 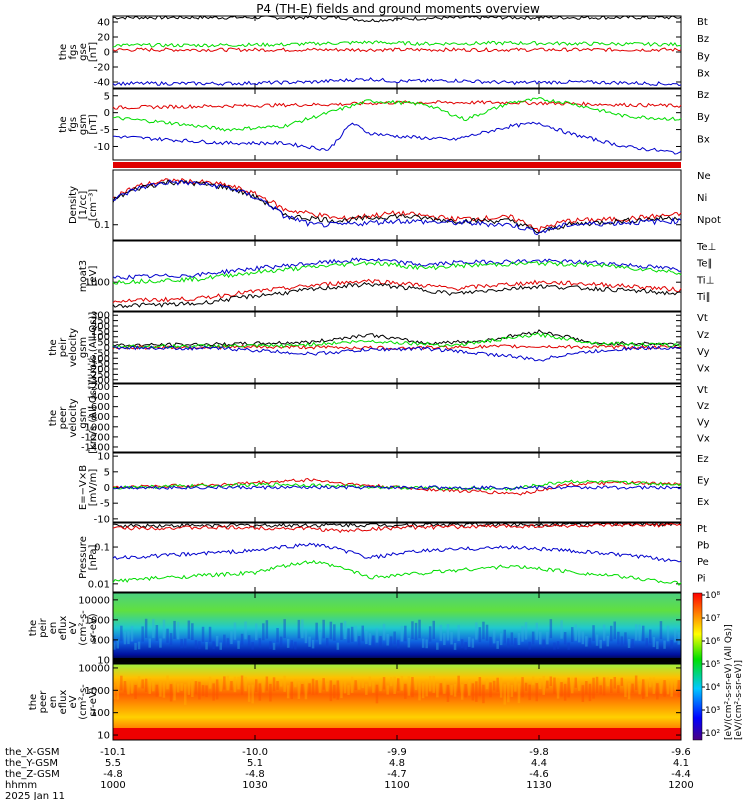 What do you see at coordinates (384, 52) in the screenshot?
I see `panel-p1: 40 20 0 -20 -40 the fgs gse [nT] Bt Bz By Bx` at bounding box center [384, 52].